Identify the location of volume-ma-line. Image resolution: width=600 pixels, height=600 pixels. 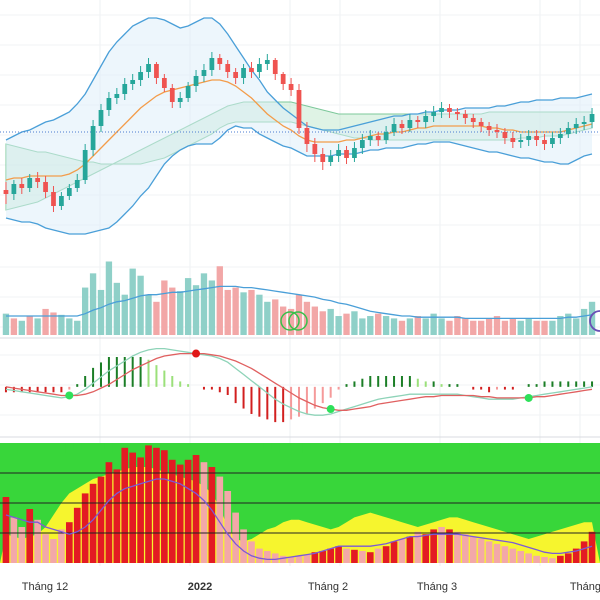
(299, 302).